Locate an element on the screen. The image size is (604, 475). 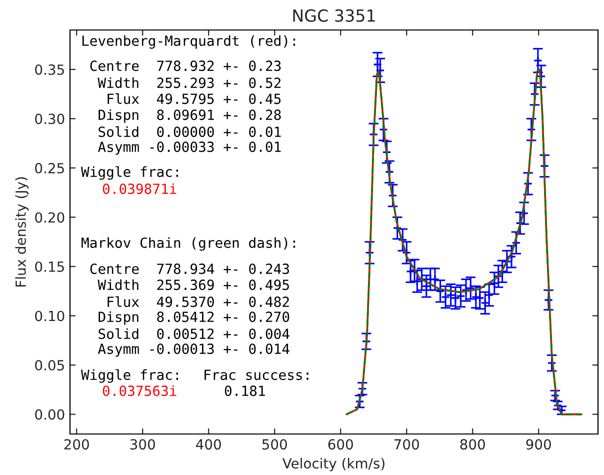
x-tick-label: 900 is located at coordinates (538, 444).